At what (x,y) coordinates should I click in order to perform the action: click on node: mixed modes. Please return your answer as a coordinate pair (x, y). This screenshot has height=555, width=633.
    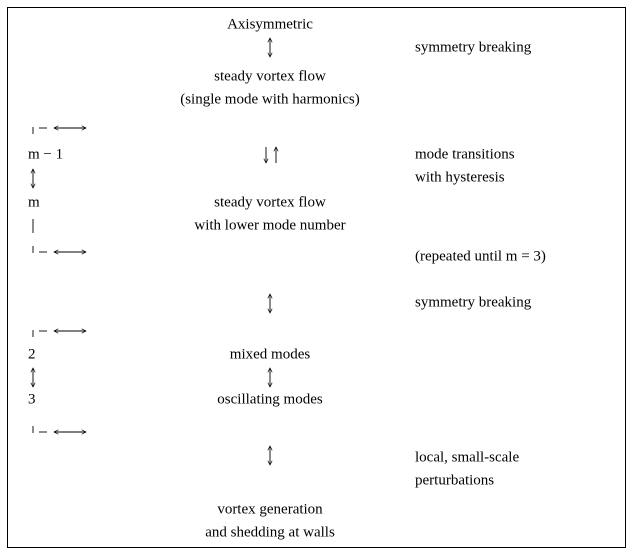
    Looking at the image, I should click on (270, 354).